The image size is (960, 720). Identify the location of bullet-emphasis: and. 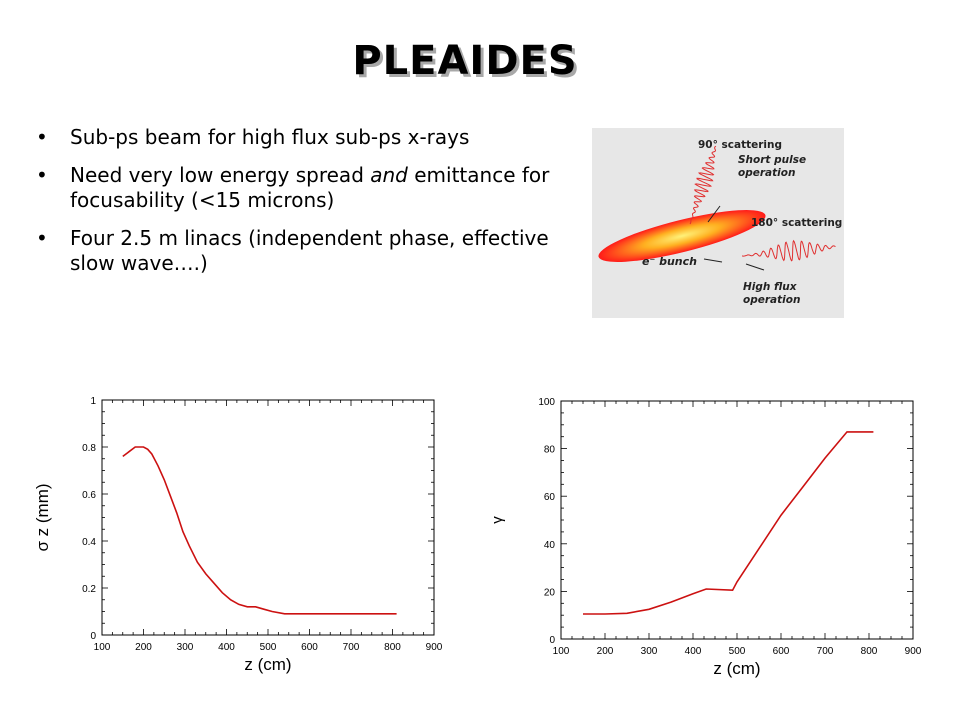
(389, 175).